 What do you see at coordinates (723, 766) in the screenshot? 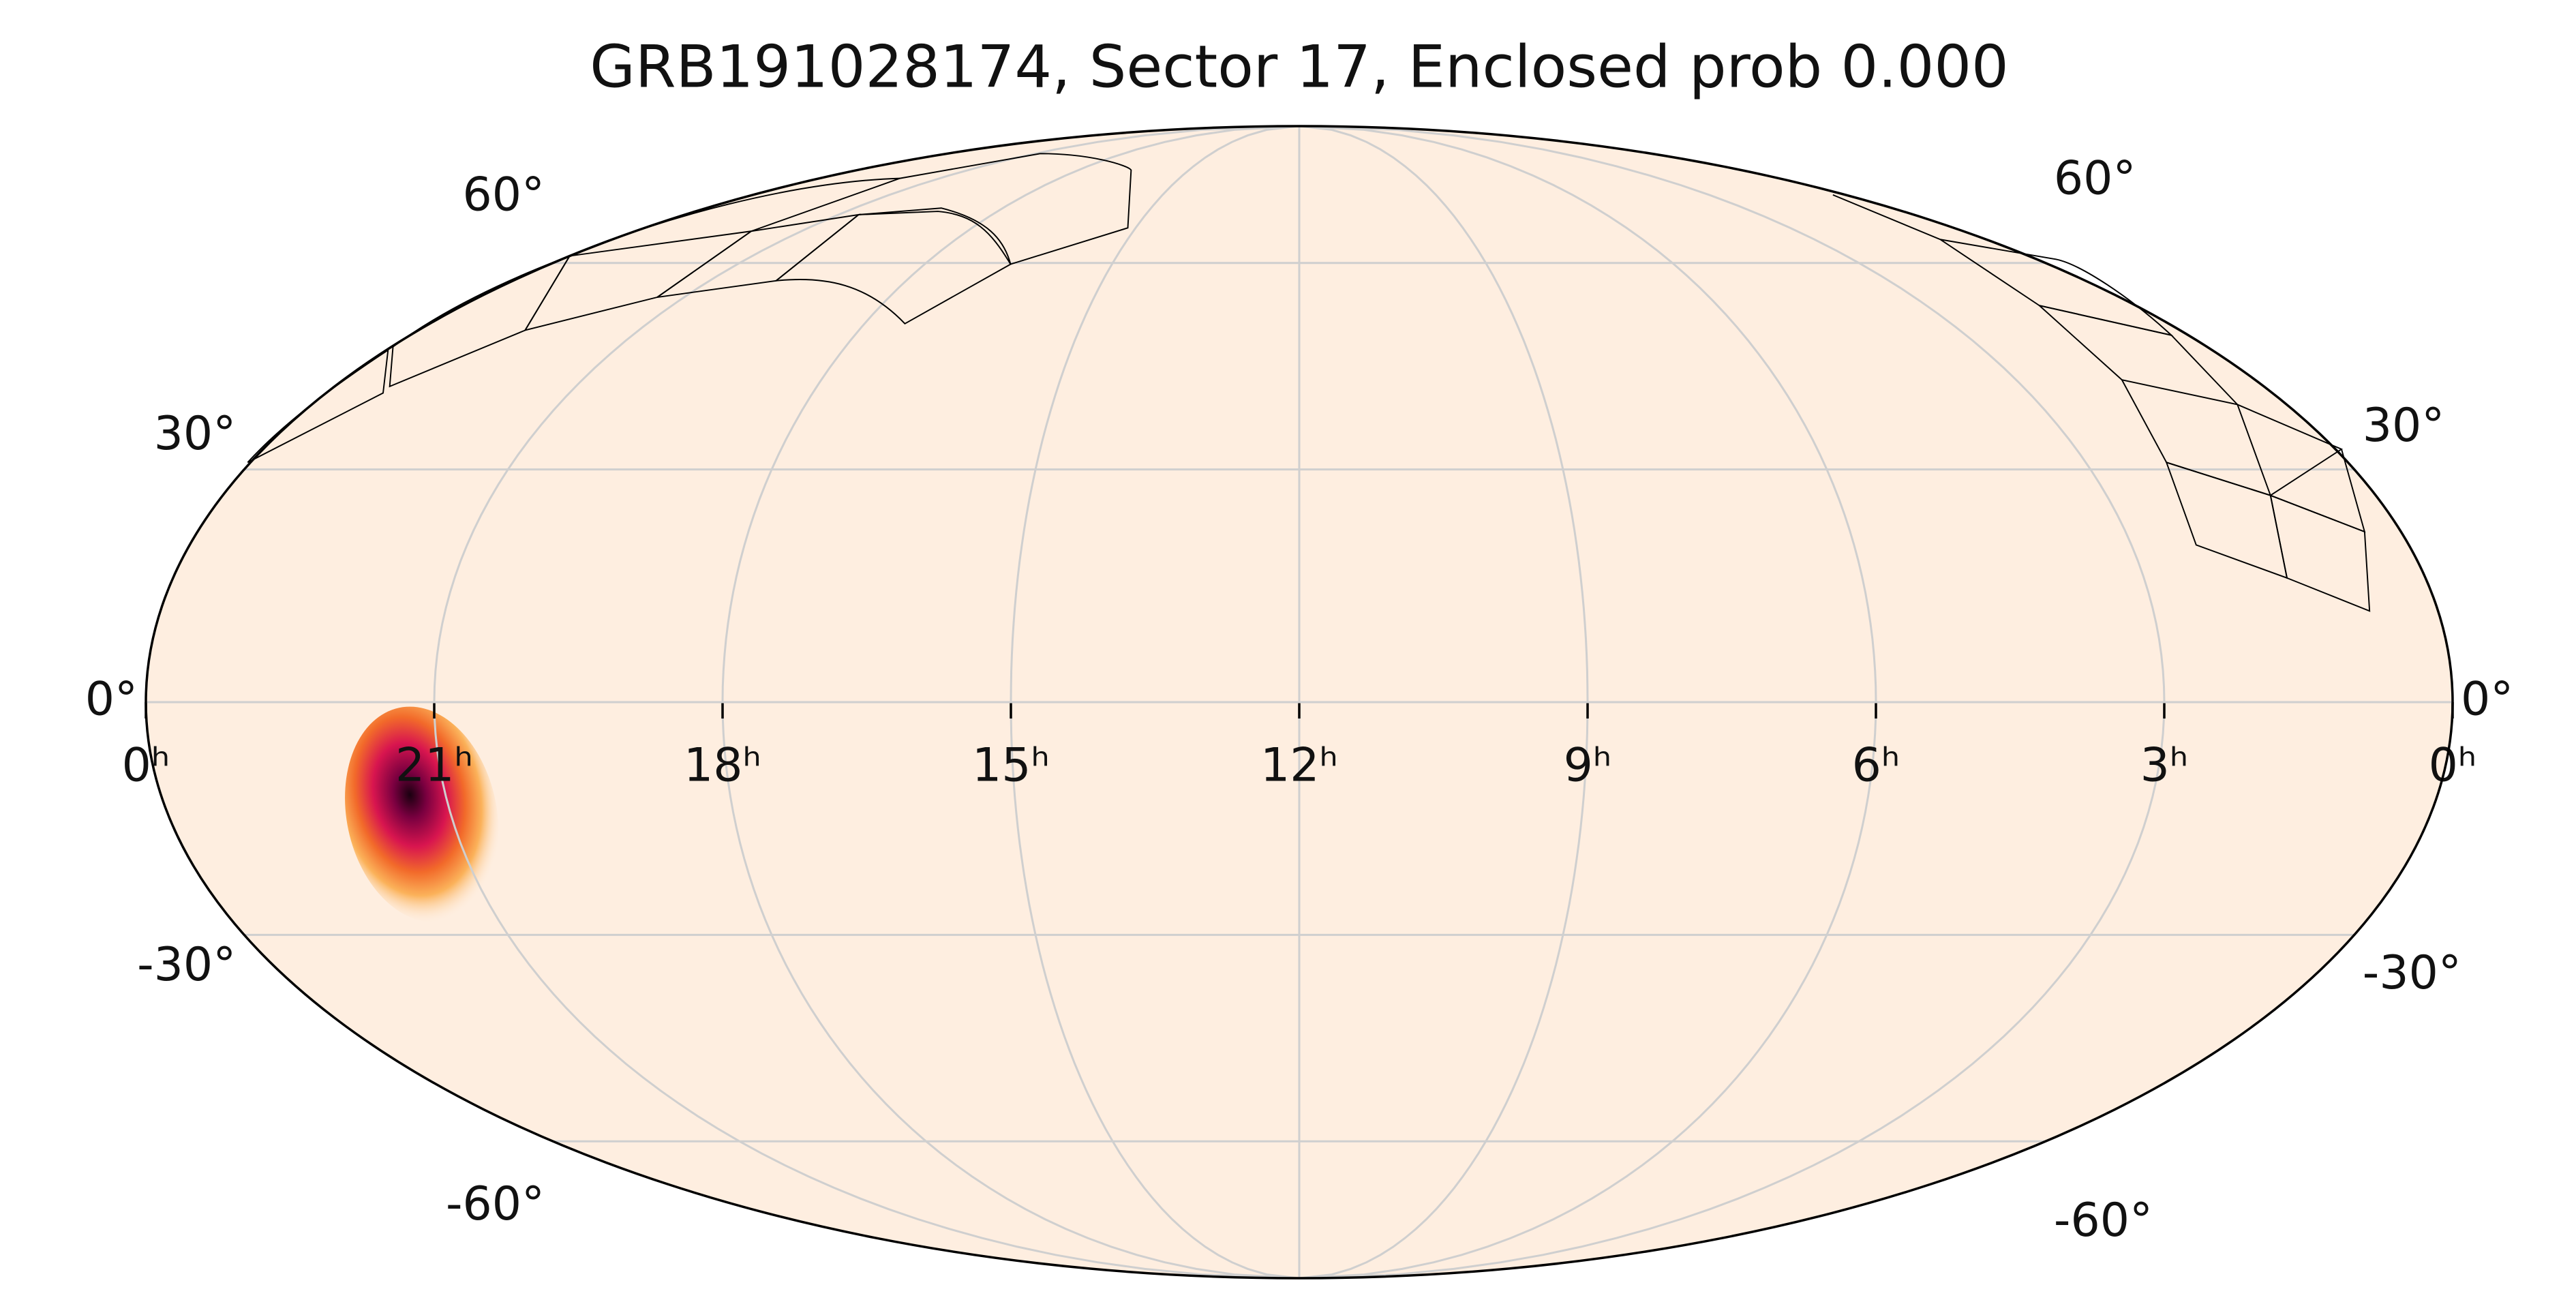
I see `x-tick-label: 18ʰ` at bounding box center [723, 766].